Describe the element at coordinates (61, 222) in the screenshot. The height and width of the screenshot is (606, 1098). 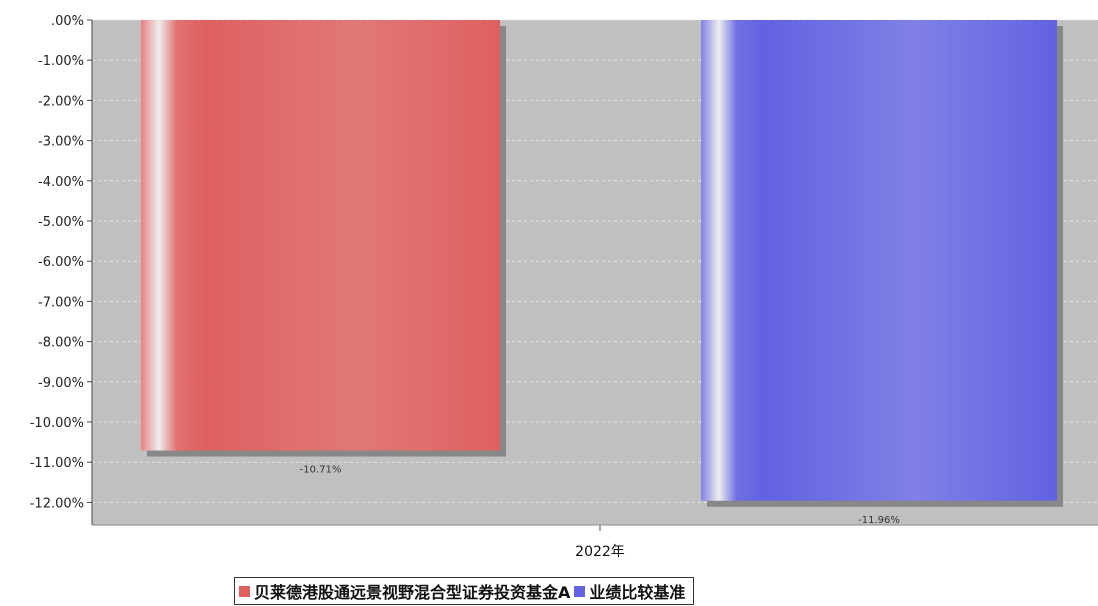
I see `y-tick-label: -5.00%` at that location.